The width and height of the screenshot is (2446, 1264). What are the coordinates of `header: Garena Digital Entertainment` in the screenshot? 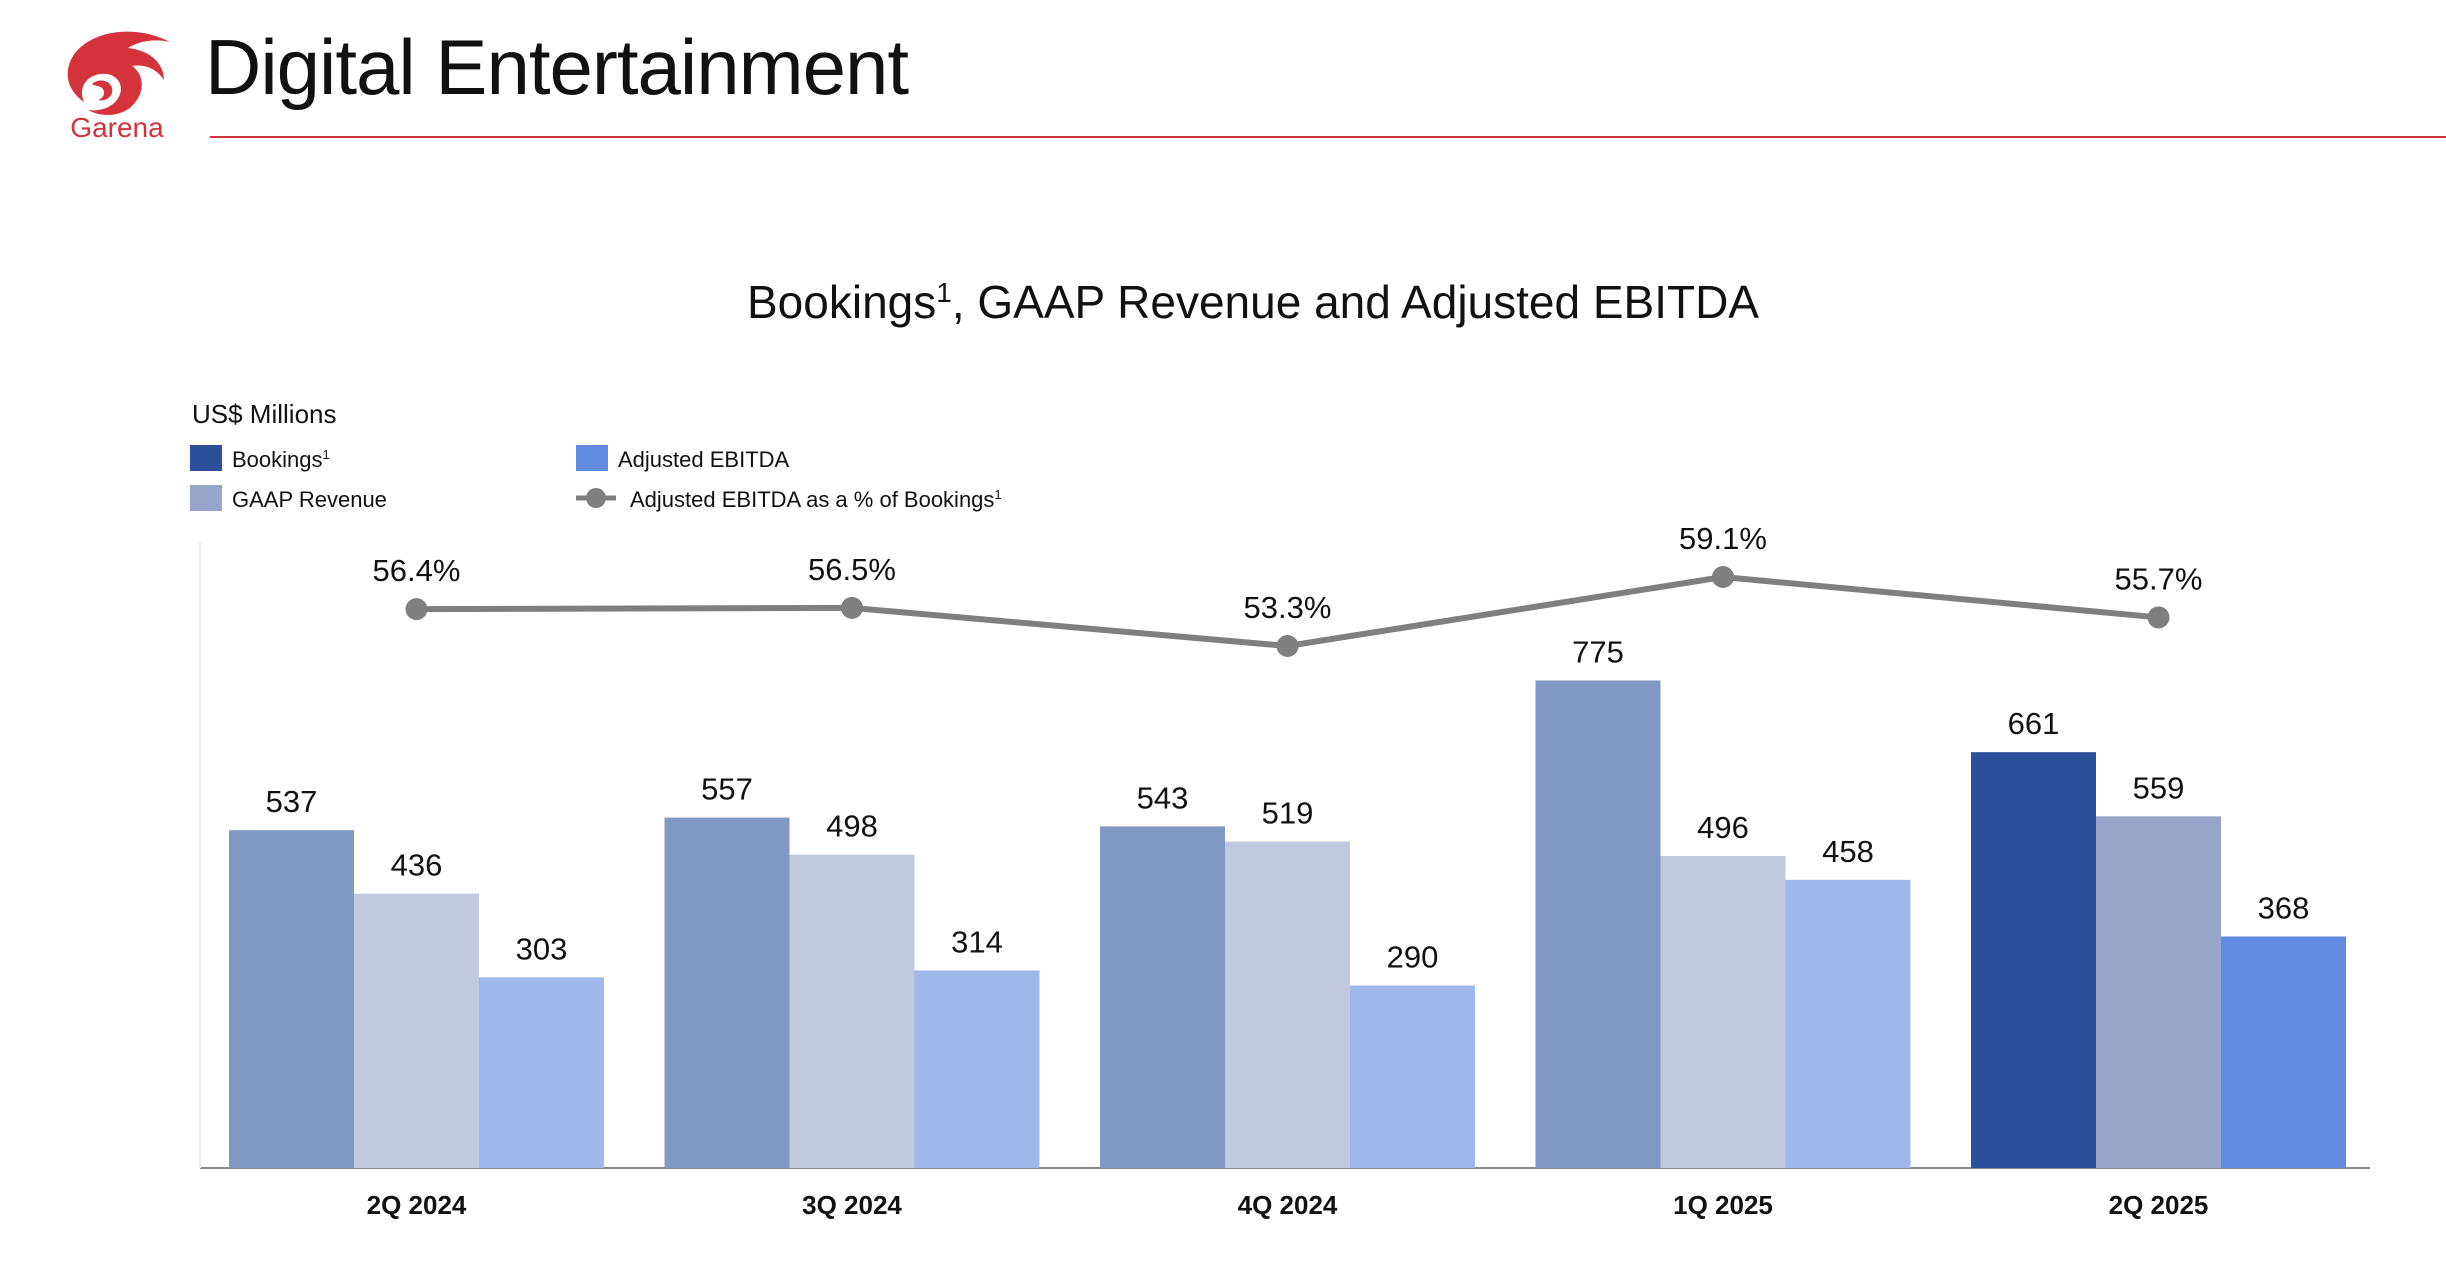 It's located at (1223, 75).